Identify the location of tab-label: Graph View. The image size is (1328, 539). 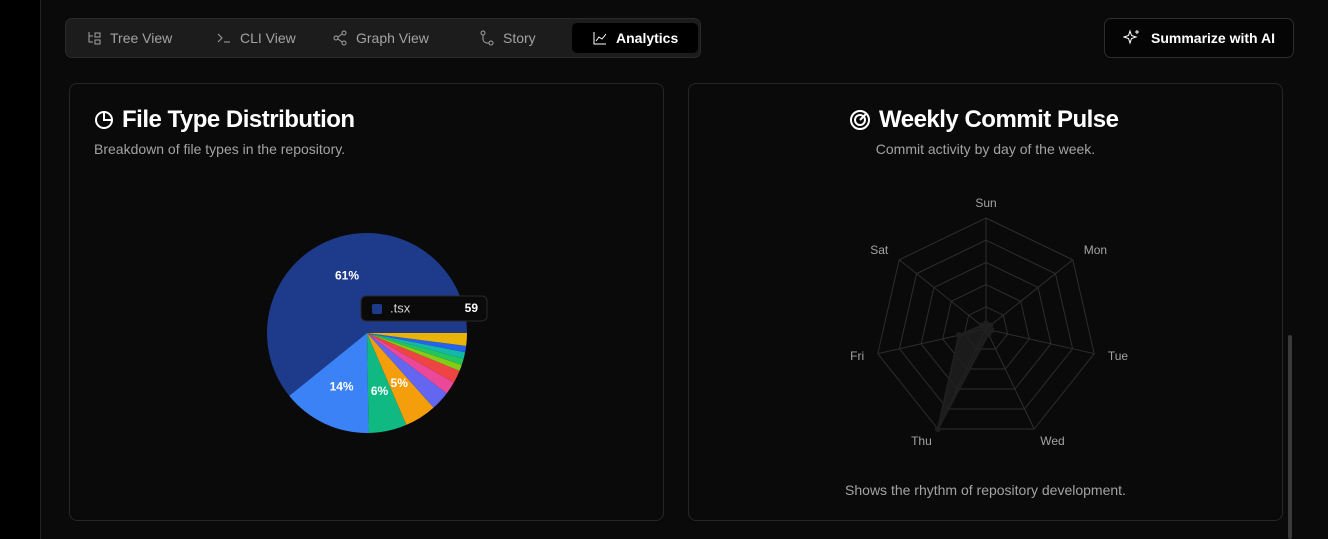
(392, 38).